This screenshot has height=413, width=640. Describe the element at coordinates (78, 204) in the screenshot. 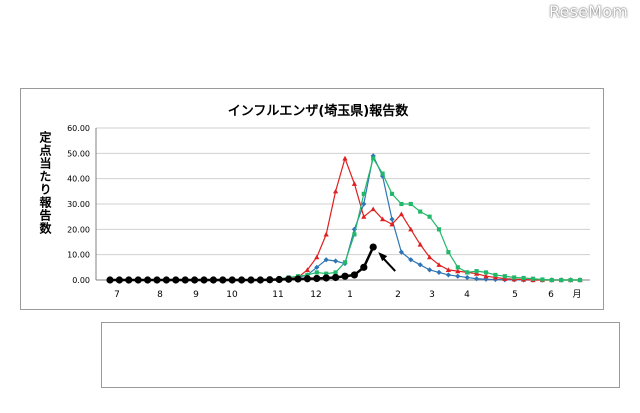

I see `y-tick-label: 30.00` at that location.